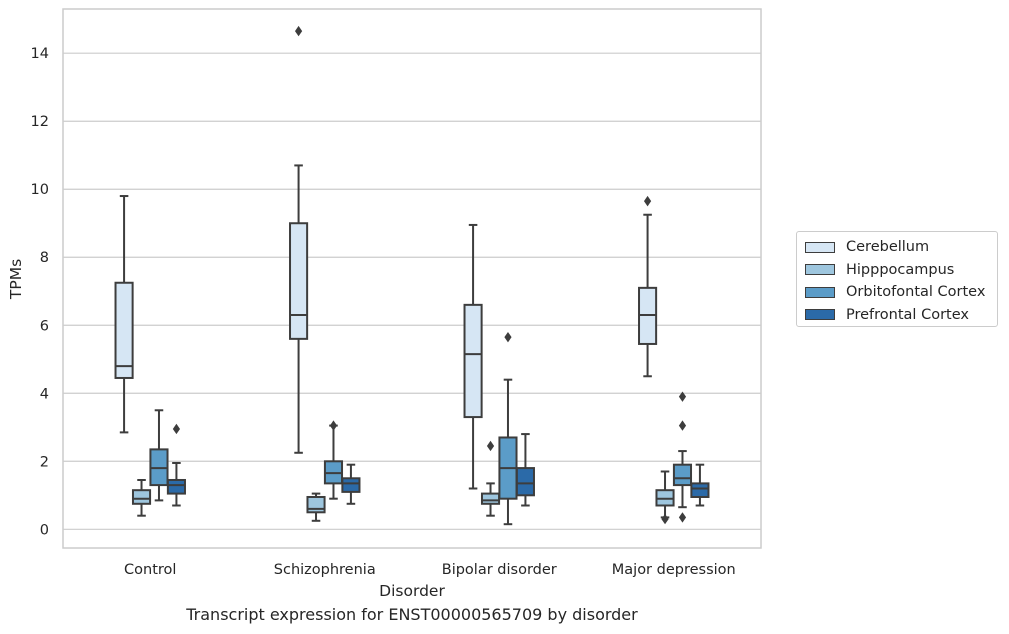 This screenshot has height=634, width=1009. Describe the element at coordinates (40, 190) in the screenshot. I see `y-tick-label: 10` at that location.